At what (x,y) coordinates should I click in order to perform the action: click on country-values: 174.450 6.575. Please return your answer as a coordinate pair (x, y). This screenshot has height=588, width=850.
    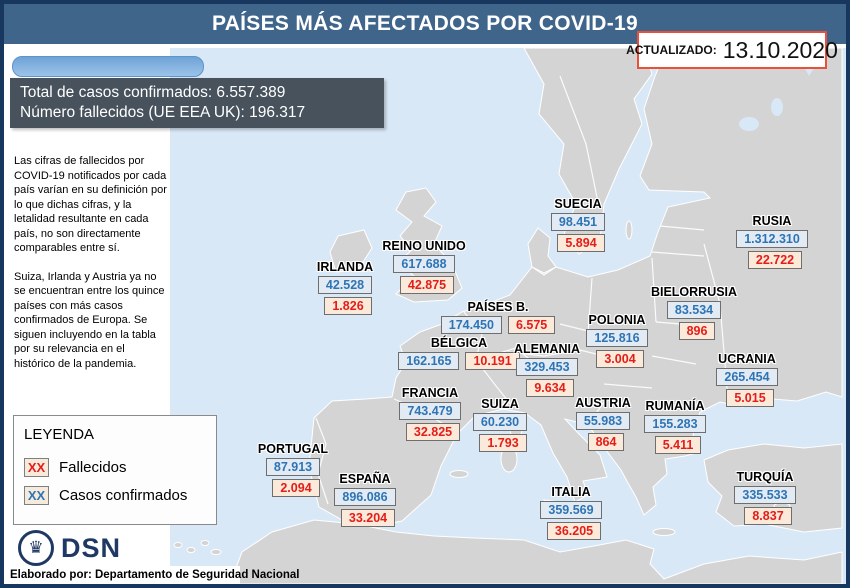
    Looking at the image, I should click on (498, 325).